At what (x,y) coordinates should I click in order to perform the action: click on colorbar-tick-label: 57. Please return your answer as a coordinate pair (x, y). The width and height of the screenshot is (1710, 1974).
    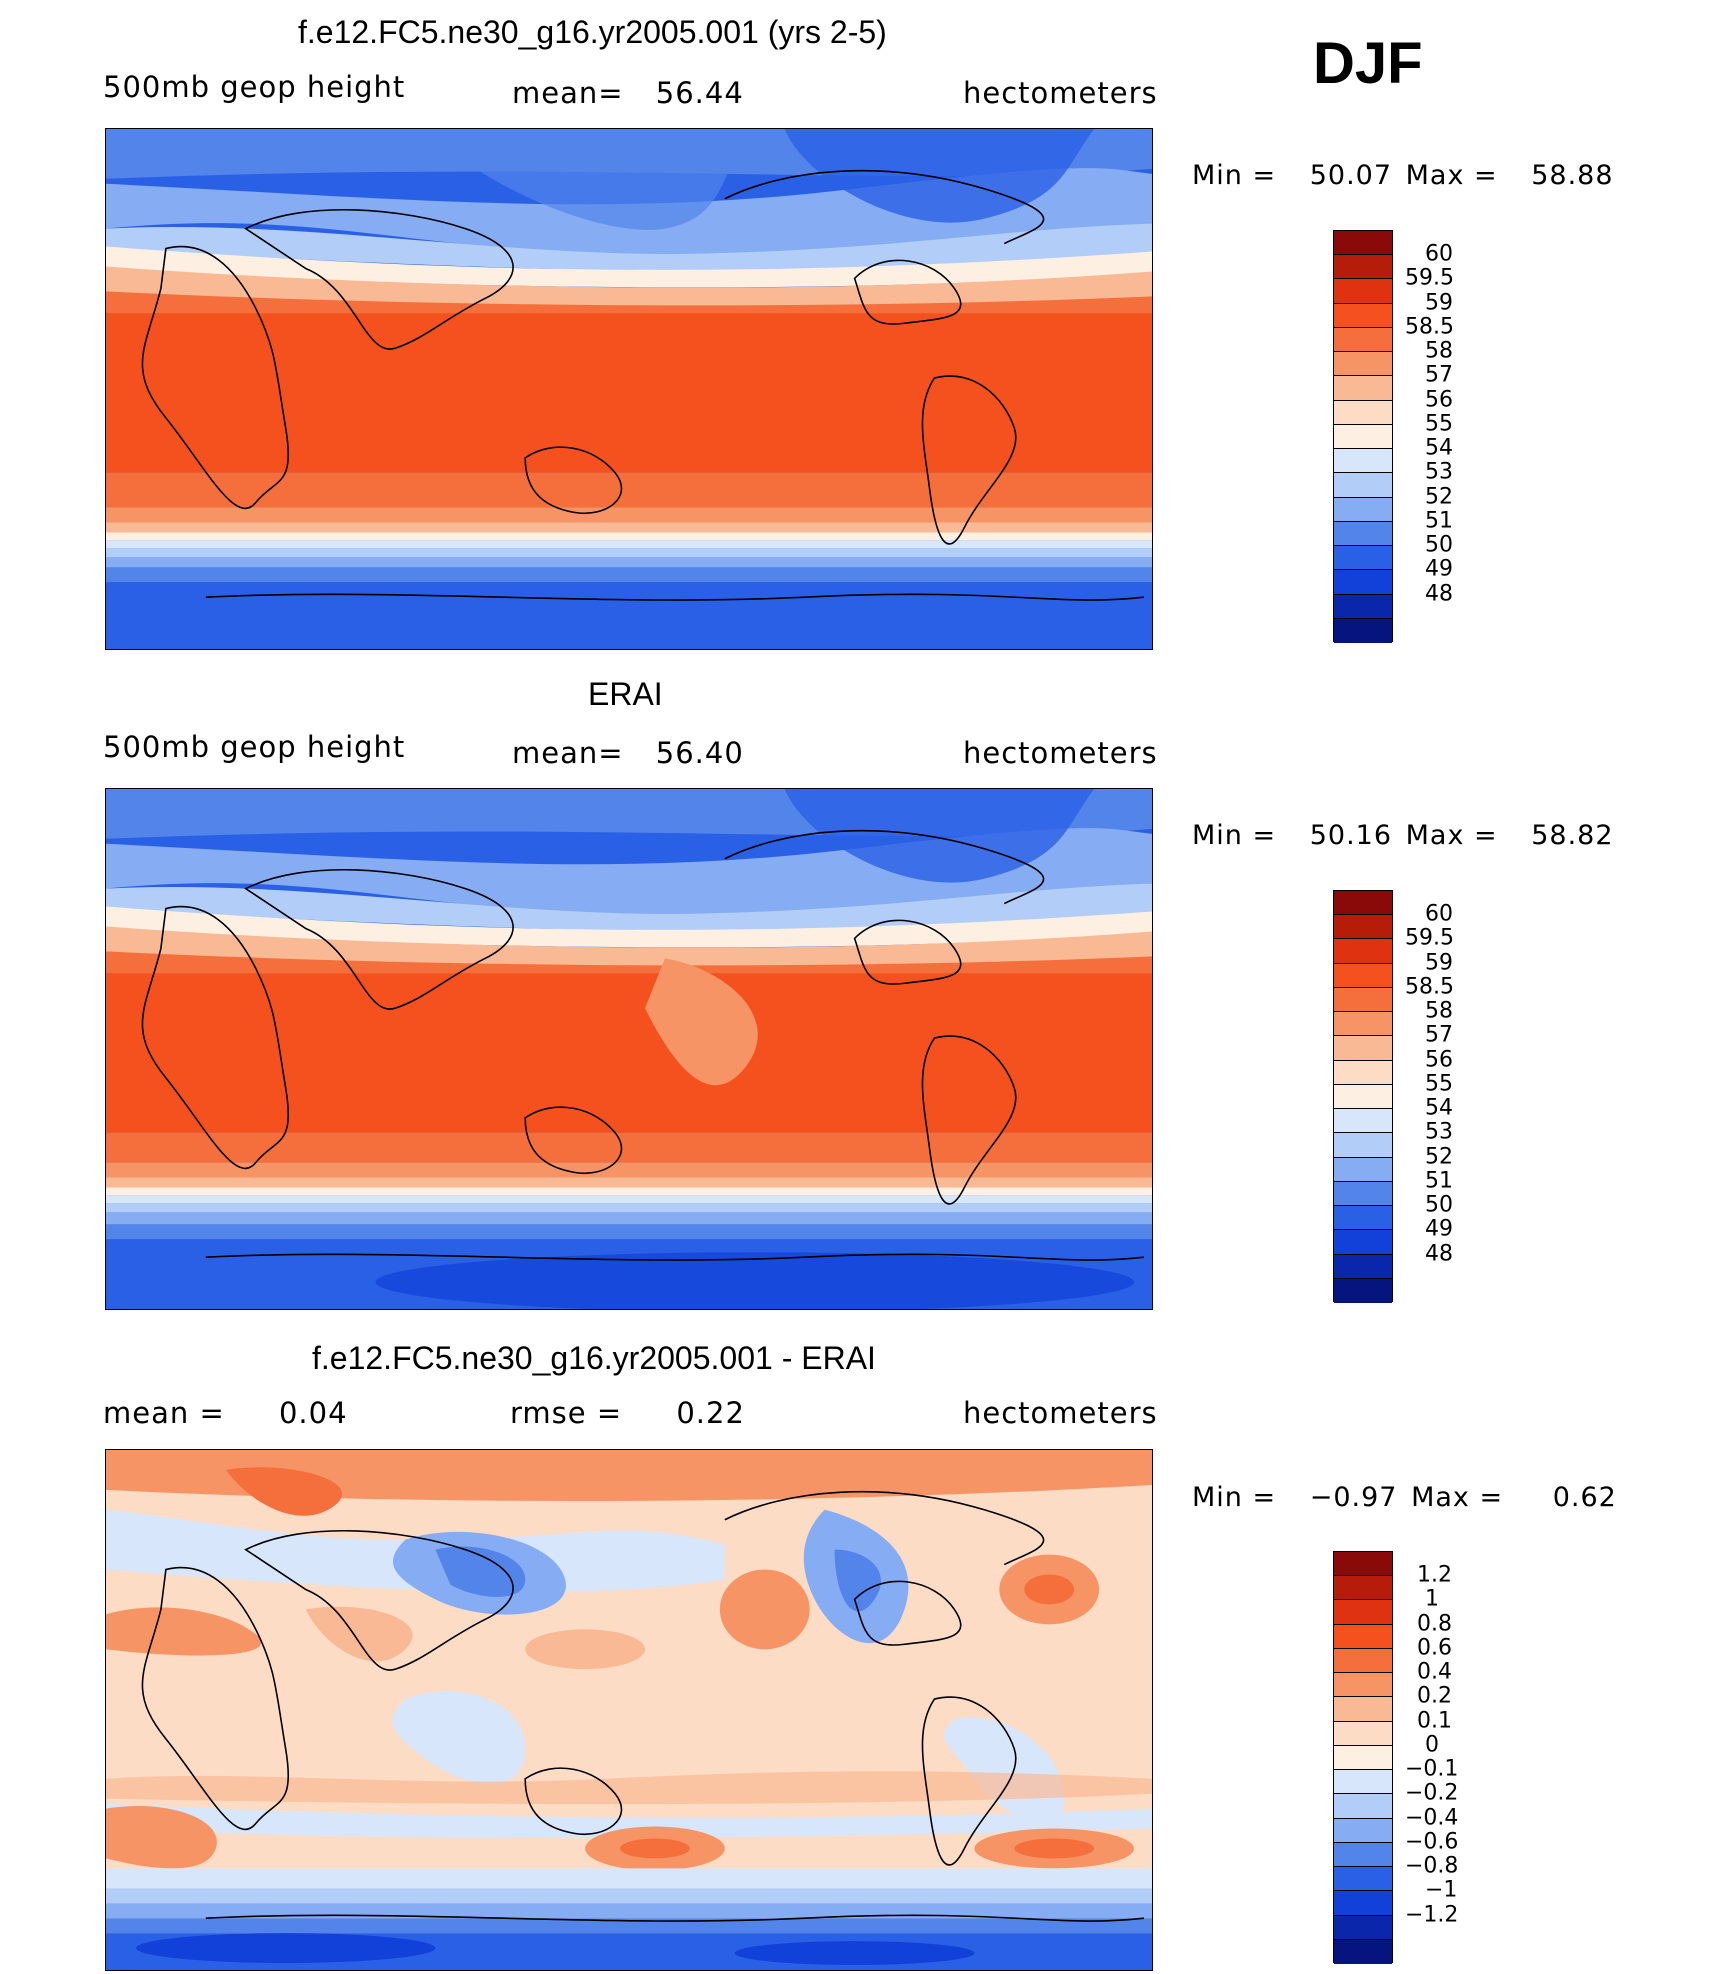
    Looking at the image, I should click on (1439, 1035).